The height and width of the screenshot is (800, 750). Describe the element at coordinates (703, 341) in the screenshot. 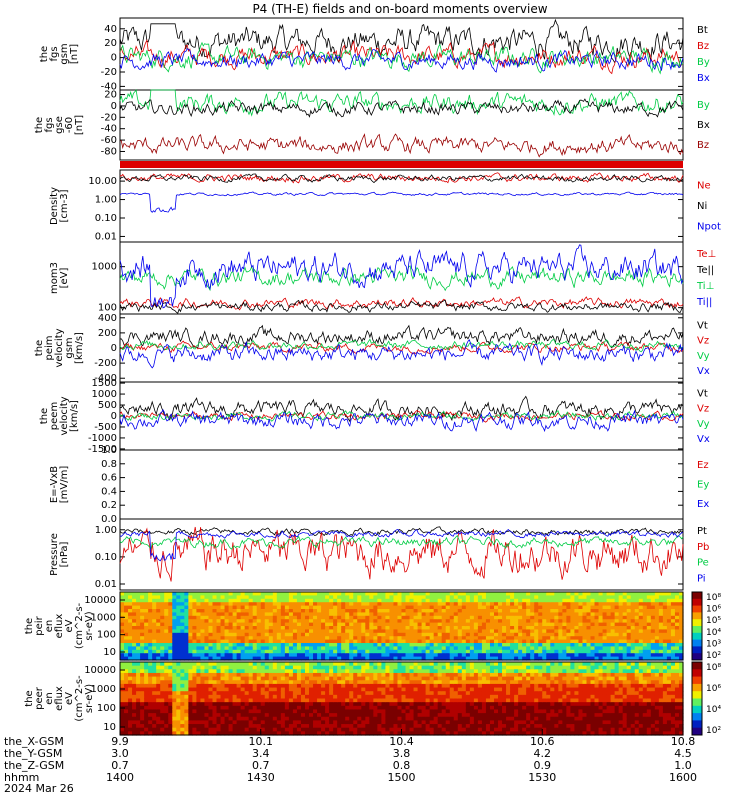

I see `legend-Vz: Vz` at that location.